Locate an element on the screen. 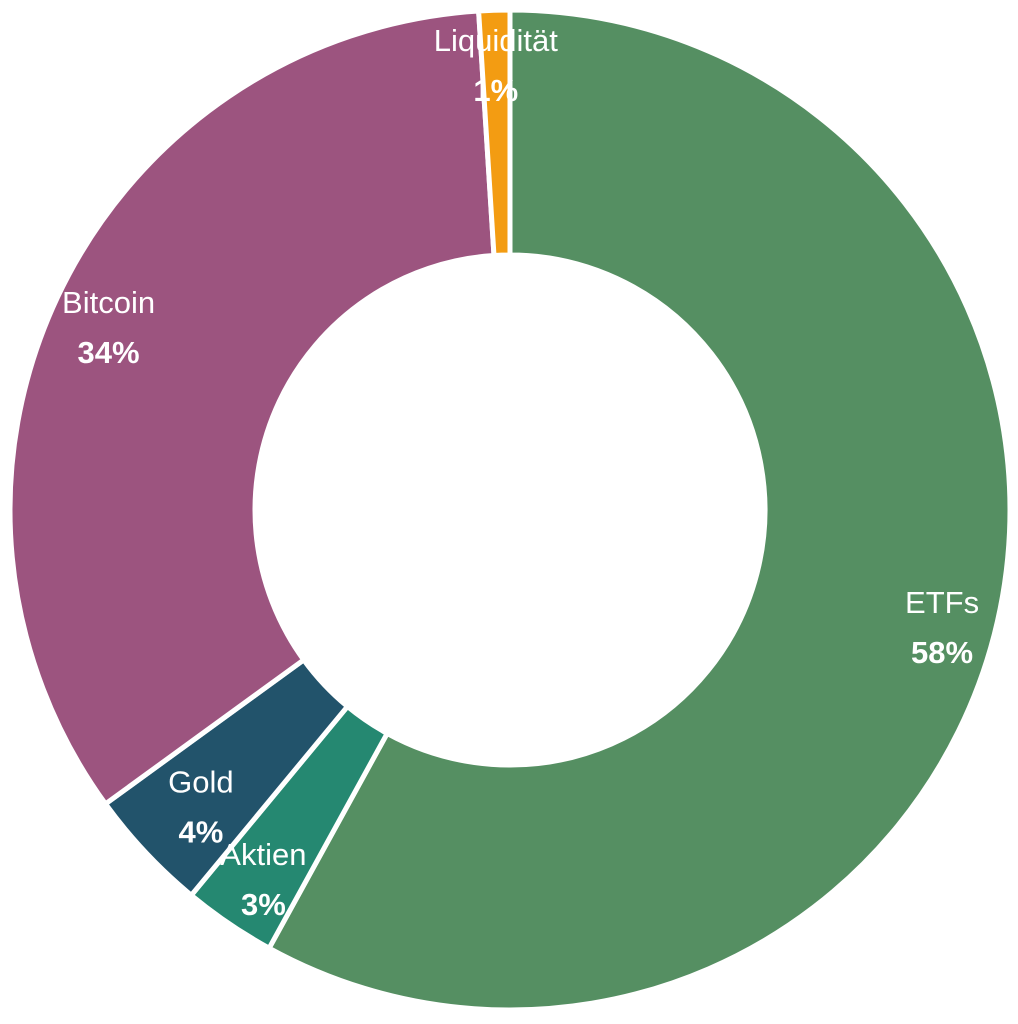 The height and width of the screenshot is (1024, 1018). slice-liquiditat is located at coordinates (494, 133).